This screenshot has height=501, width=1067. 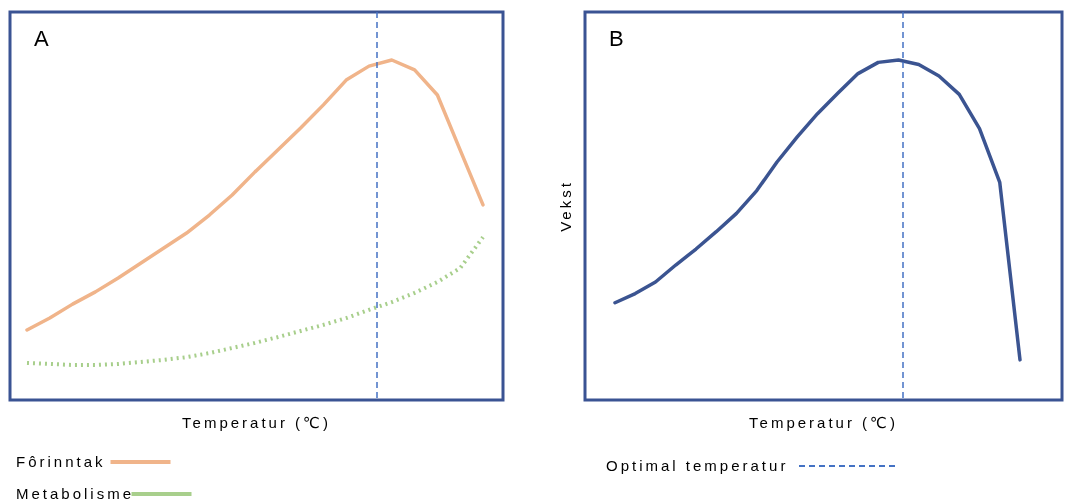 I want to click on legend-label: Fôrinntak, so click(x=61, y=461).